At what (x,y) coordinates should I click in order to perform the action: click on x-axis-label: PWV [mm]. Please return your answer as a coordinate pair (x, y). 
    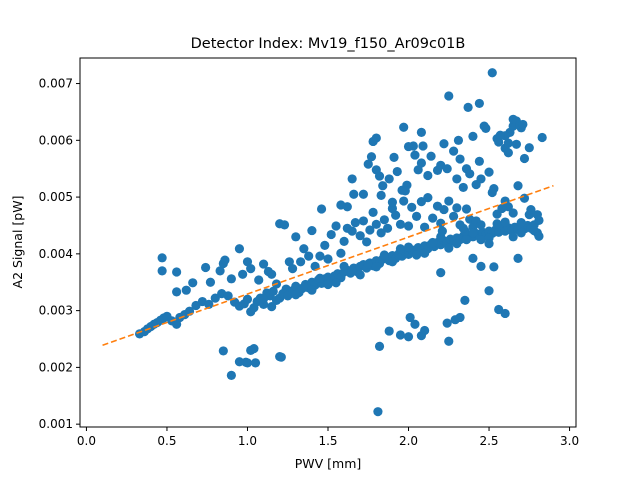
    Looking at the image, I should click on (328, 463).